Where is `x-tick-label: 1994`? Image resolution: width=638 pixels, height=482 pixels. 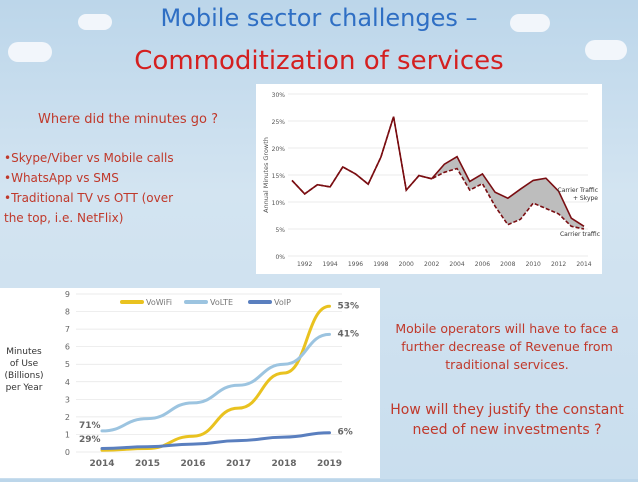 x-tick-label: 1994 is located at coordinates (329, 264).